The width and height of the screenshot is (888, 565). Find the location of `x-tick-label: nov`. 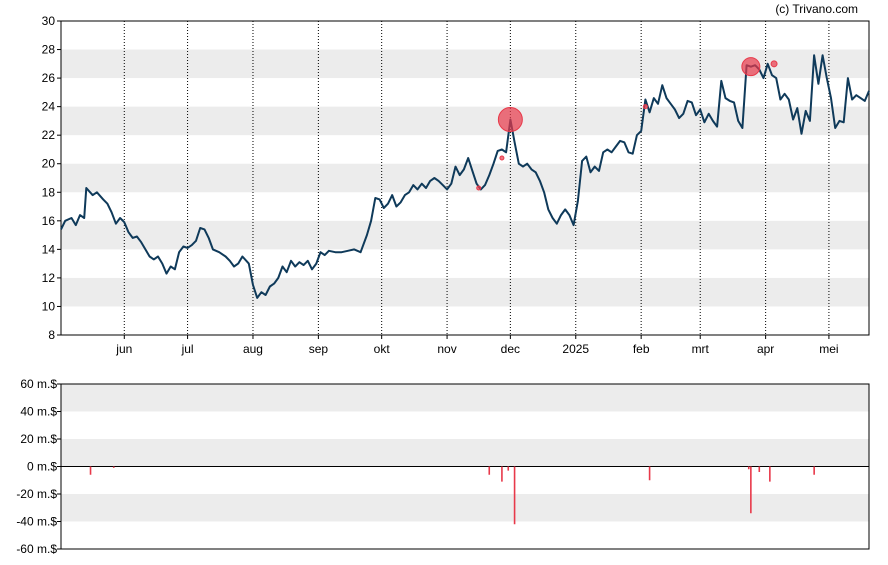

x-tick-label: nov is located at coordinates (446, 349).